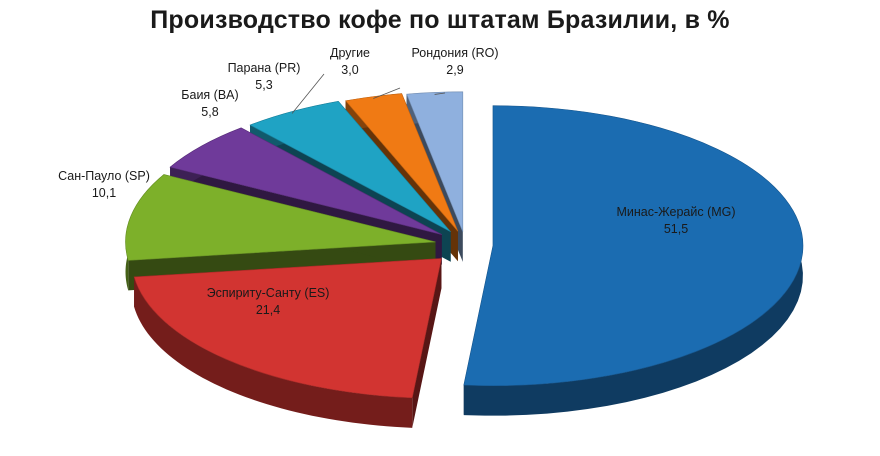  I want to click on label-ba-value: 5,8, so click(209, 112).